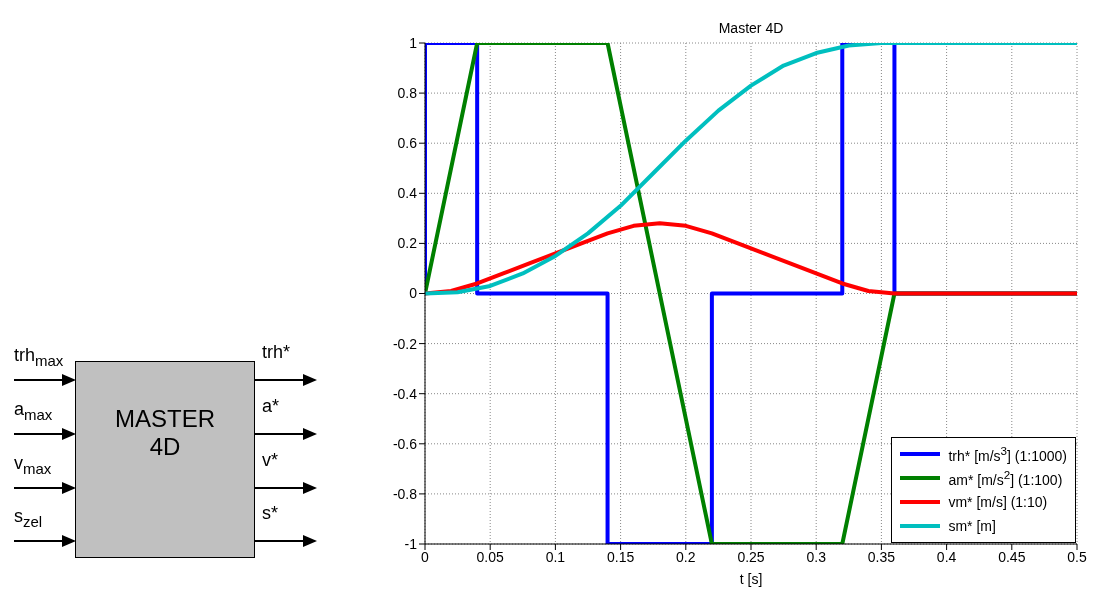 Image resolution: width=1120 pixels, height=596 pixels. What do you see at coordinates (164, 432) in the screenshot?
I see `text: MASTER 4D` at bounding box center [164, 432].